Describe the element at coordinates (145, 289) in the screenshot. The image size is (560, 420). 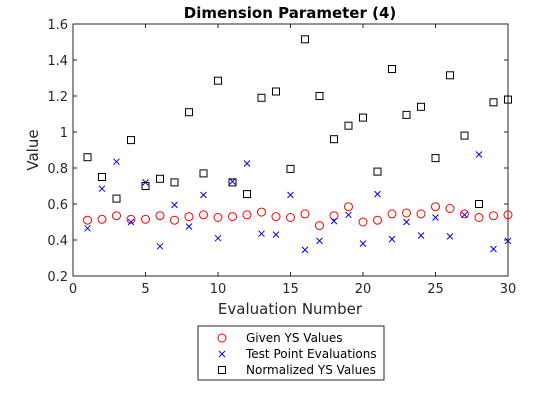
I see `x-tick-label: 5` at that location.